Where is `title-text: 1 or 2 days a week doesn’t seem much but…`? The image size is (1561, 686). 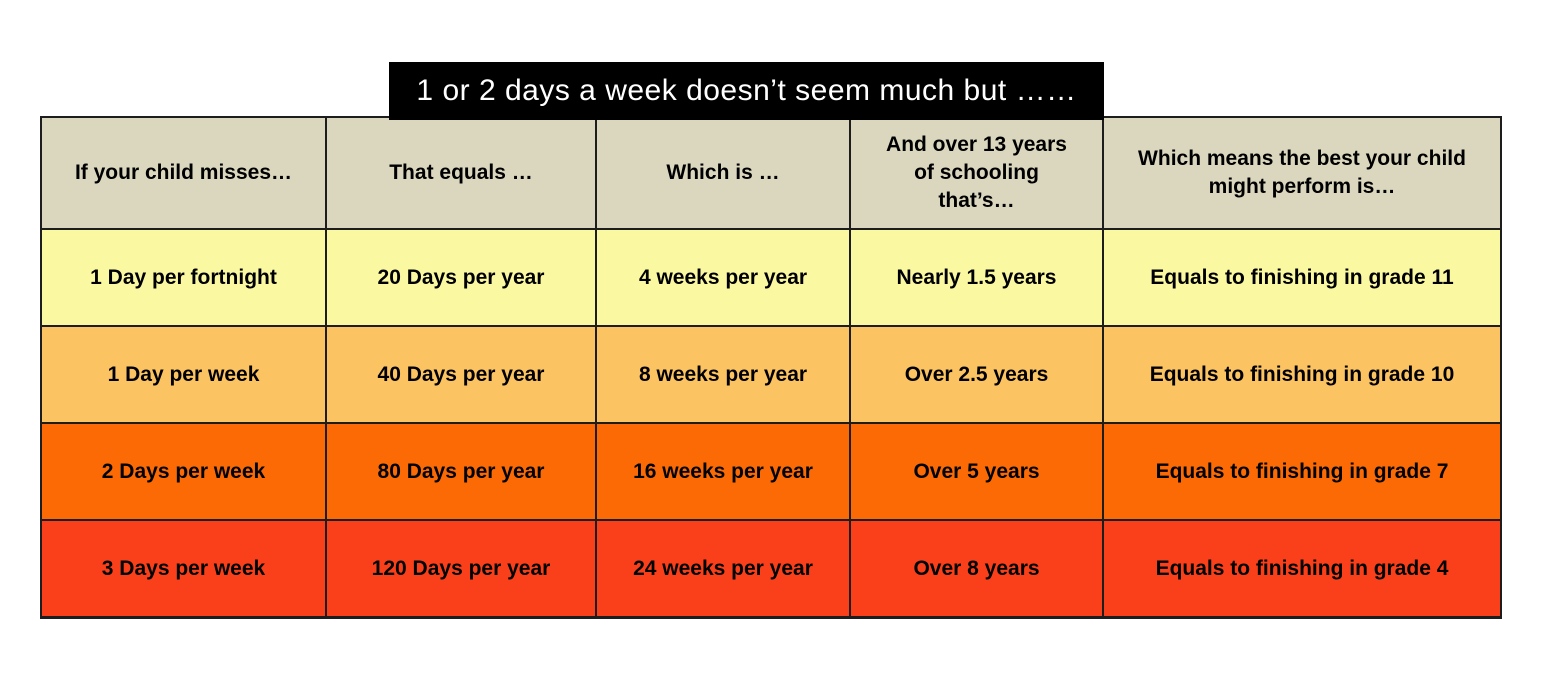 title-text: 1 or 2 days a week doesn’t seem much but… is located at coordinates (746, 90).